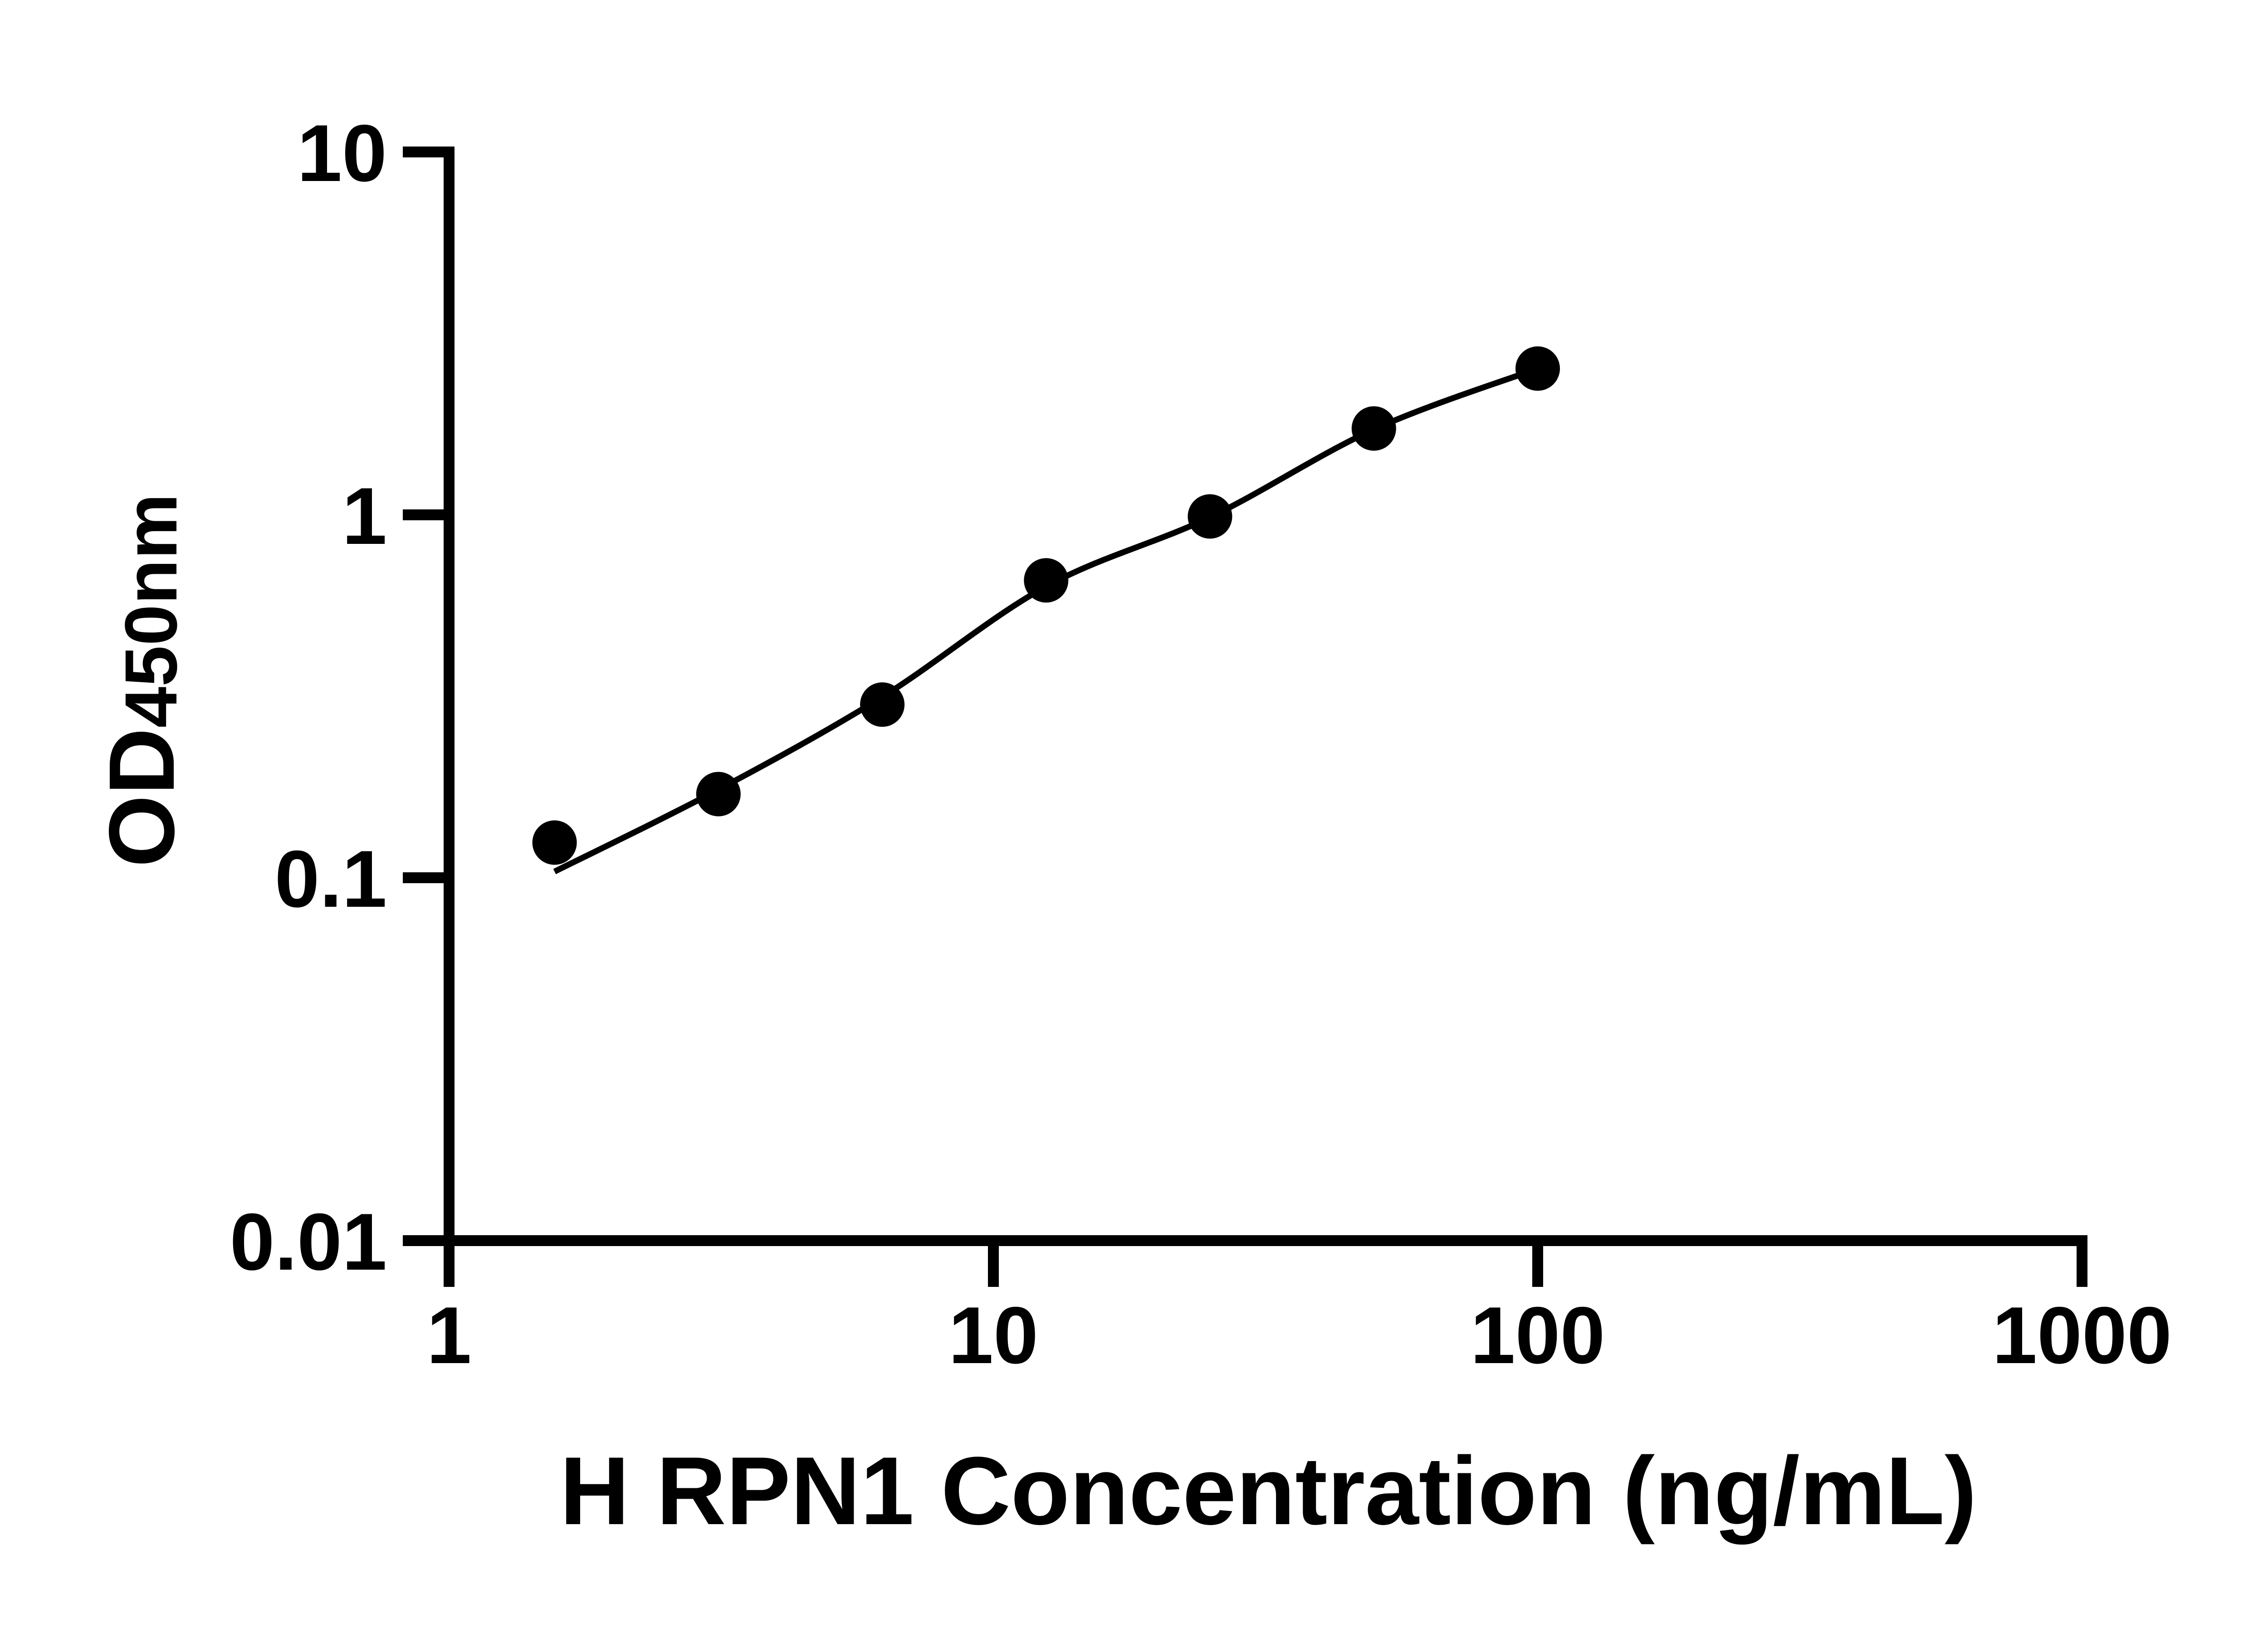 The height and width of the screenshot is (1633, 2268). What do you see at coordinates (150, 611) in the screenshot?
I see `y-axis-title-subscript: 450nm` at bounding box center [150, 611].